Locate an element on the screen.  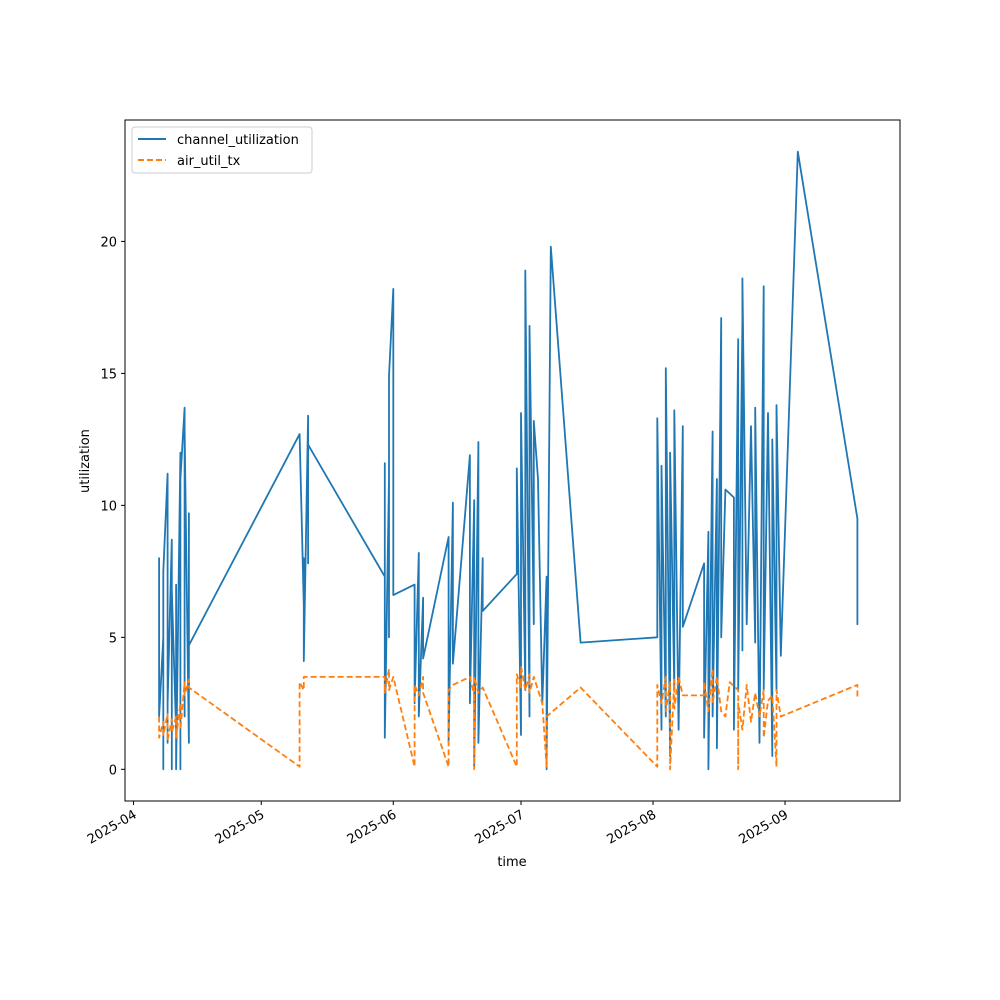
y-tick-label: 20 is located at coordinates (108, 242).